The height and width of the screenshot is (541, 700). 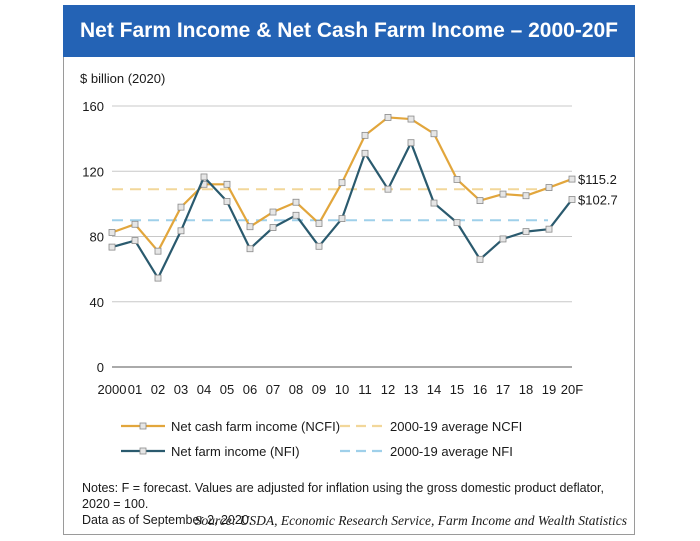 What do you see at coordinates (342, 389) in the screenshot?
I see `x-tick-label: 10` at bounding box center [342, 389].